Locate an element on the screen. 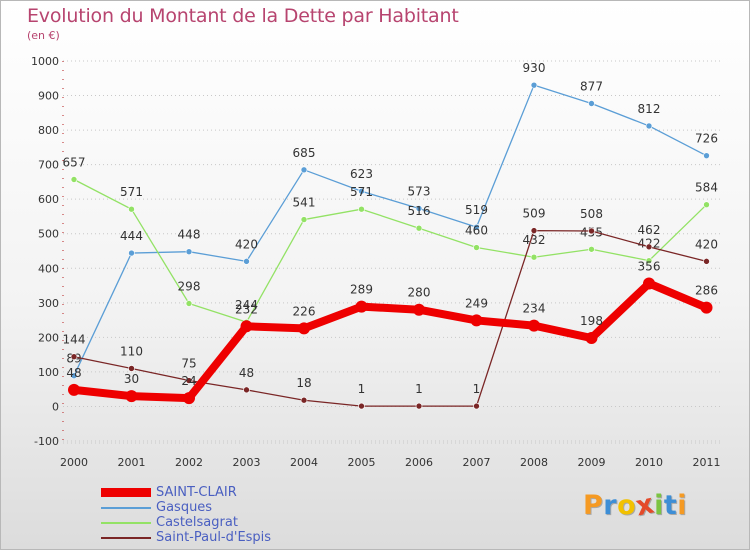 The height and width of the screenshot is (550, 750). y-tick-label: 700 is located at coordinates (48, 165).